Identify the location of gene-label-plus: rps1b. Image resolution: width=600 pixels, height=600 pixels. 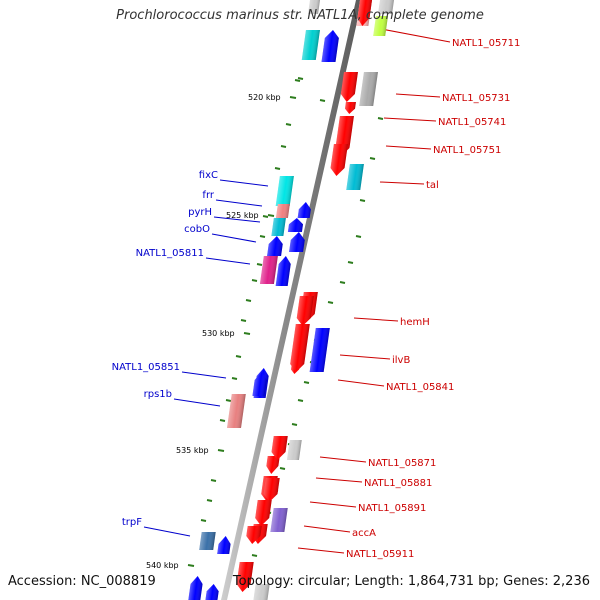
(158, 394).